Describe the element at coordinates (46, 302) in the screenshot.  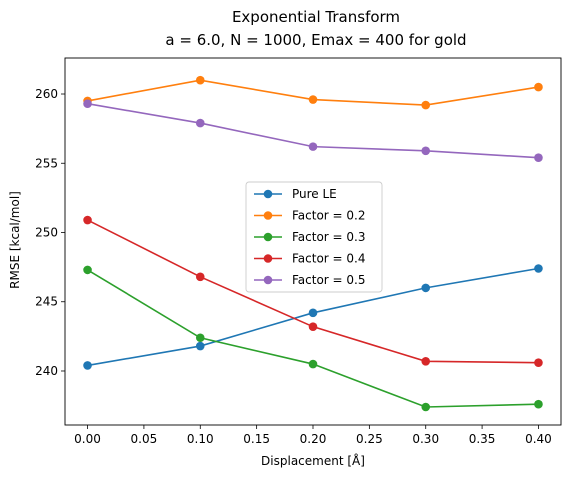
I see `y-tick-label: 245` at that location.